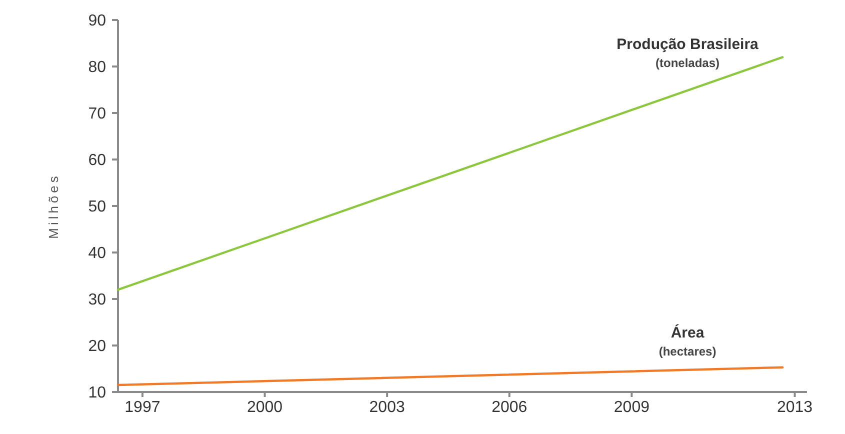  What do you see at coordinates (688, 63) in the screenshot?
I see `annotation: (toneladas)` at bounding box center [688, 63].